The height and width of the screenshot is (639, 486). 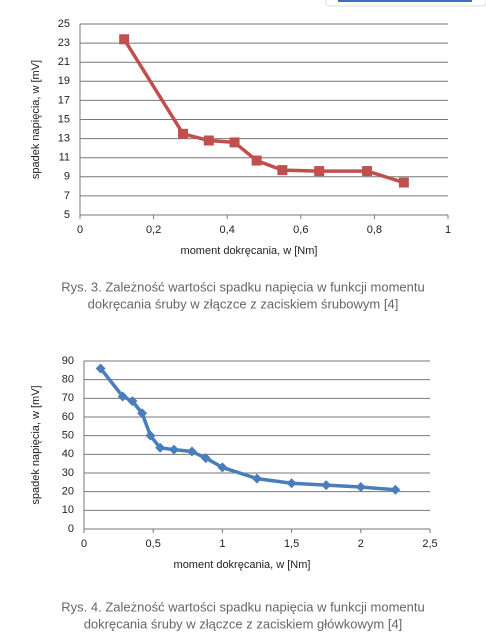 What do you see at coordinates (68, 417) in the screenshot?
I see `y-tick-label: 60` at bounding box center [68, 417].